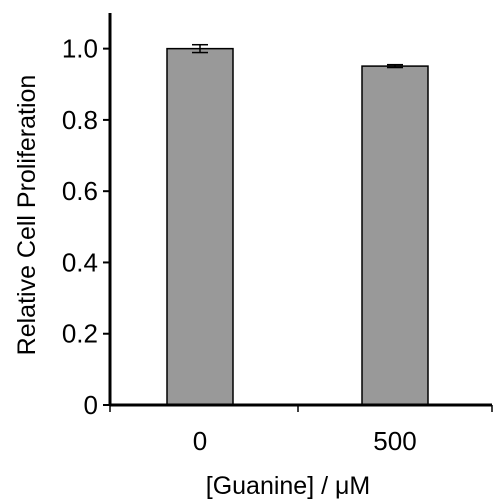 The image size is (494, 503). Describe the element at coordinates (80, 334) in the screenshot. I see `y-tick-label: 0.2` at that location.